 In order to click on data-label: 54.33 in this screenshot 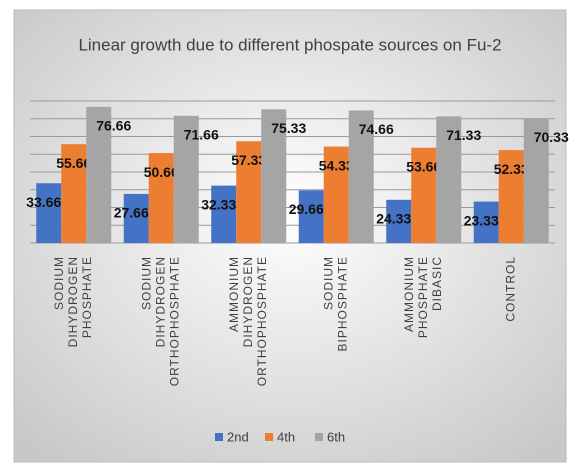, I will do `click(336, 165)`.